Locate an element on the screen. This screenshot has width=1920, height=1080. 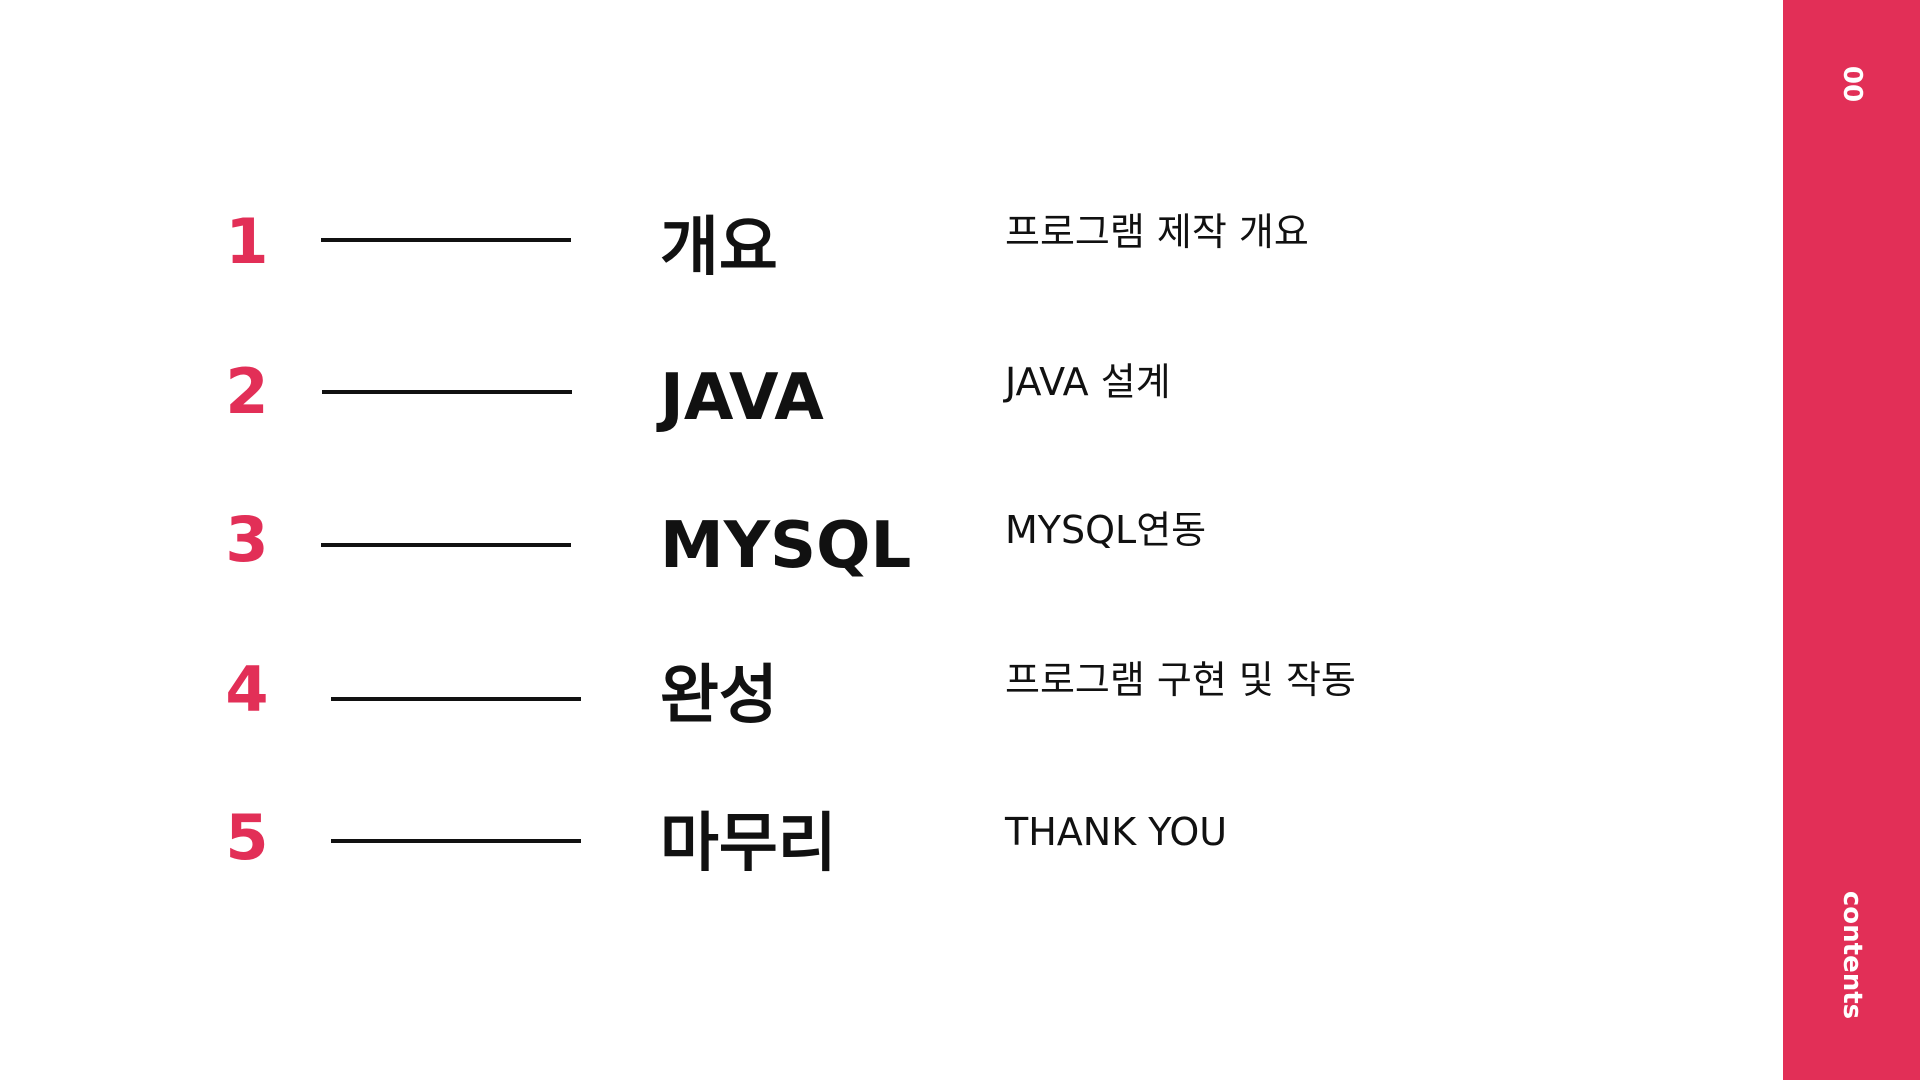
contents-row-5: 5 마무리 THANK YOU is located at coordinates (880, 838).